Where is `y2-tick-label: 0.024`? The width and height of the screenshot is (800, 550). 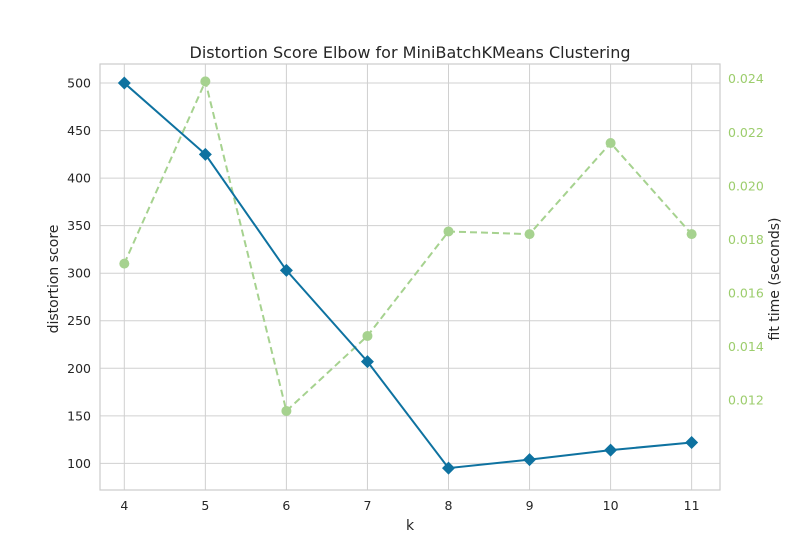
y2-tick-label: 0.024 is located at coordinates (746, 78).